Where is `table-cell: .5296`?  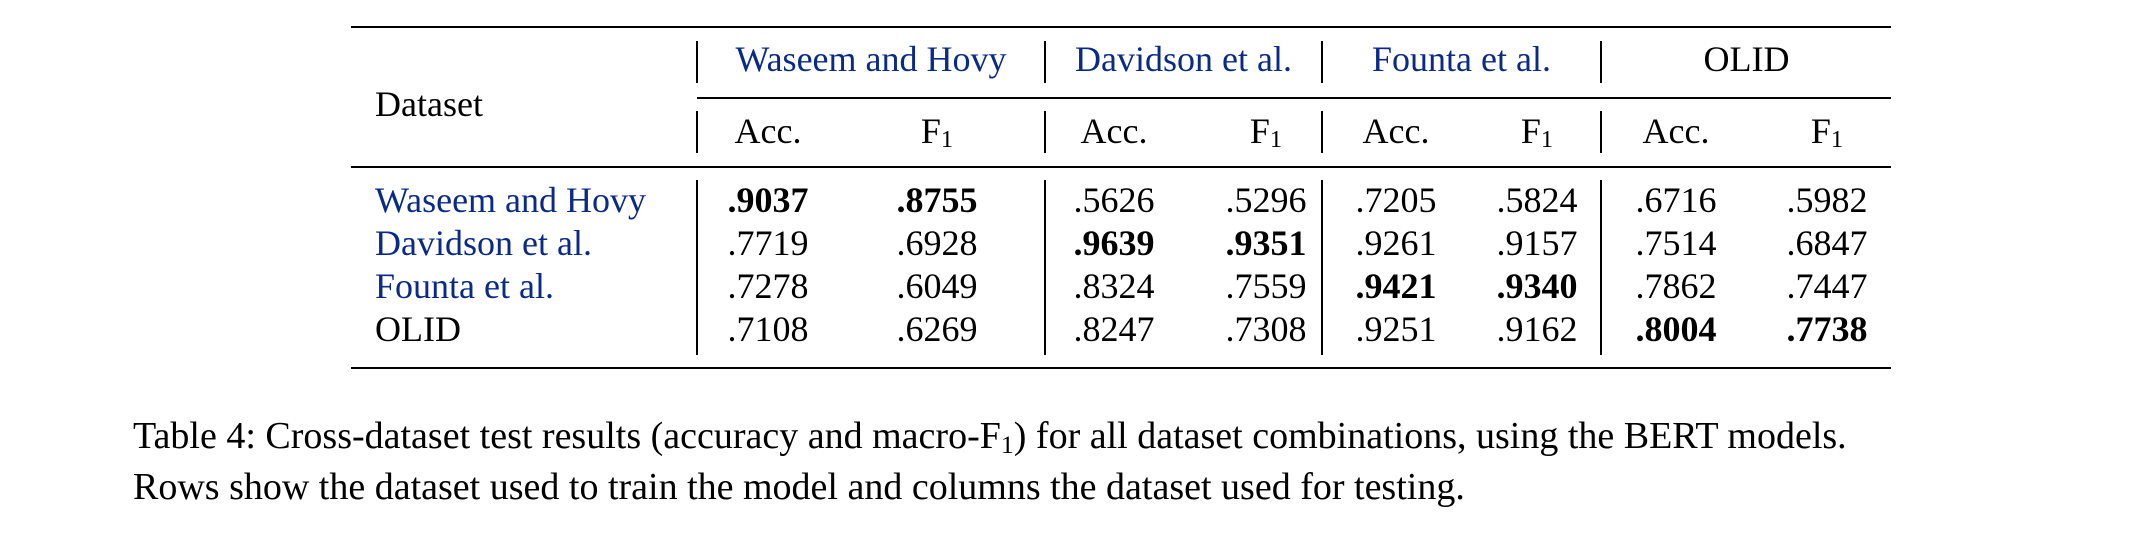 table-cell: .5296 is located at coordinates (1266, 200).